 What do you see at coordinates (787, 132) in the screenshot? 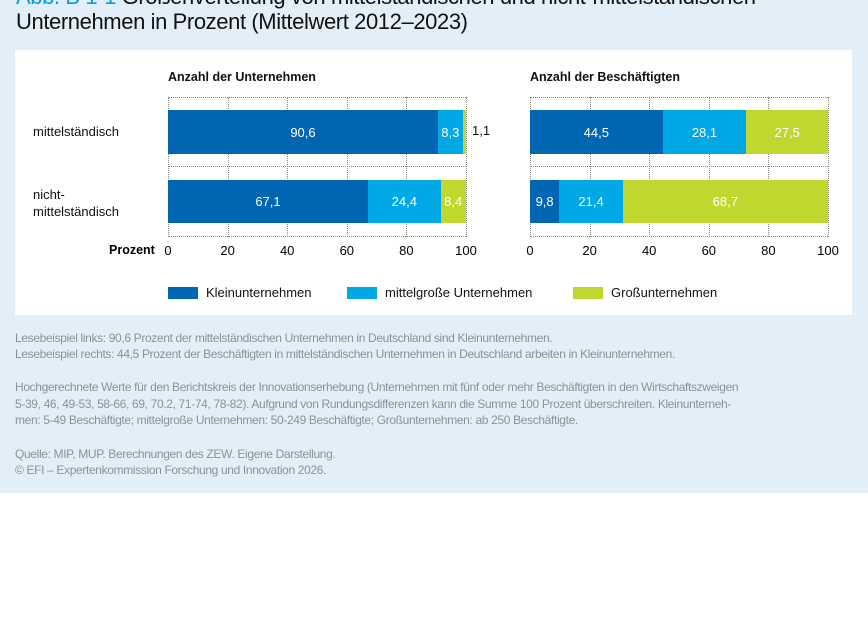
I see `bar-segment-2: 27,5` at bounding box center [787, 132].